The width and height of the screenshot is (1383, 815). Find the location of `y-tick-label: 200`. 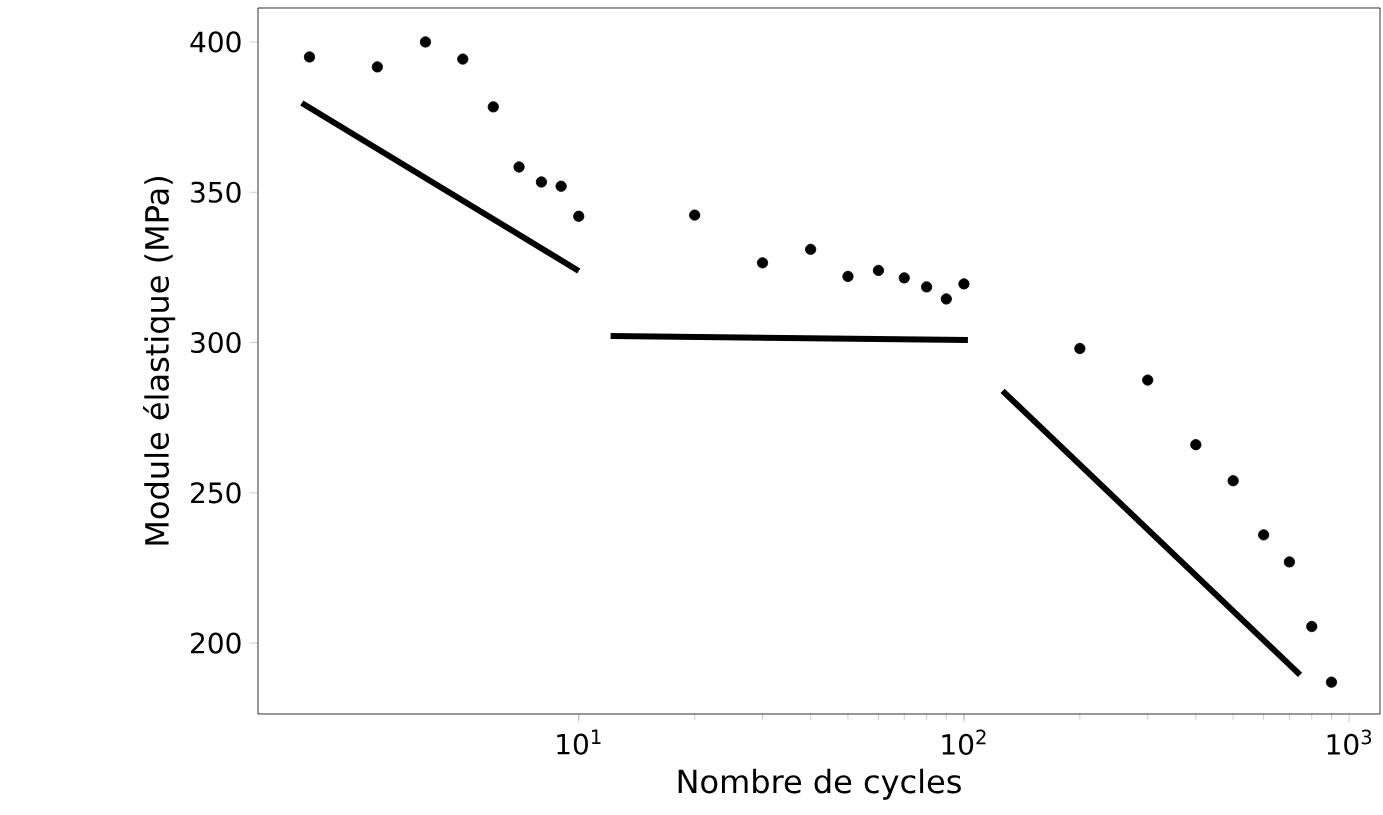

y-tick-label: 200 is located at coordinates (216, 643).